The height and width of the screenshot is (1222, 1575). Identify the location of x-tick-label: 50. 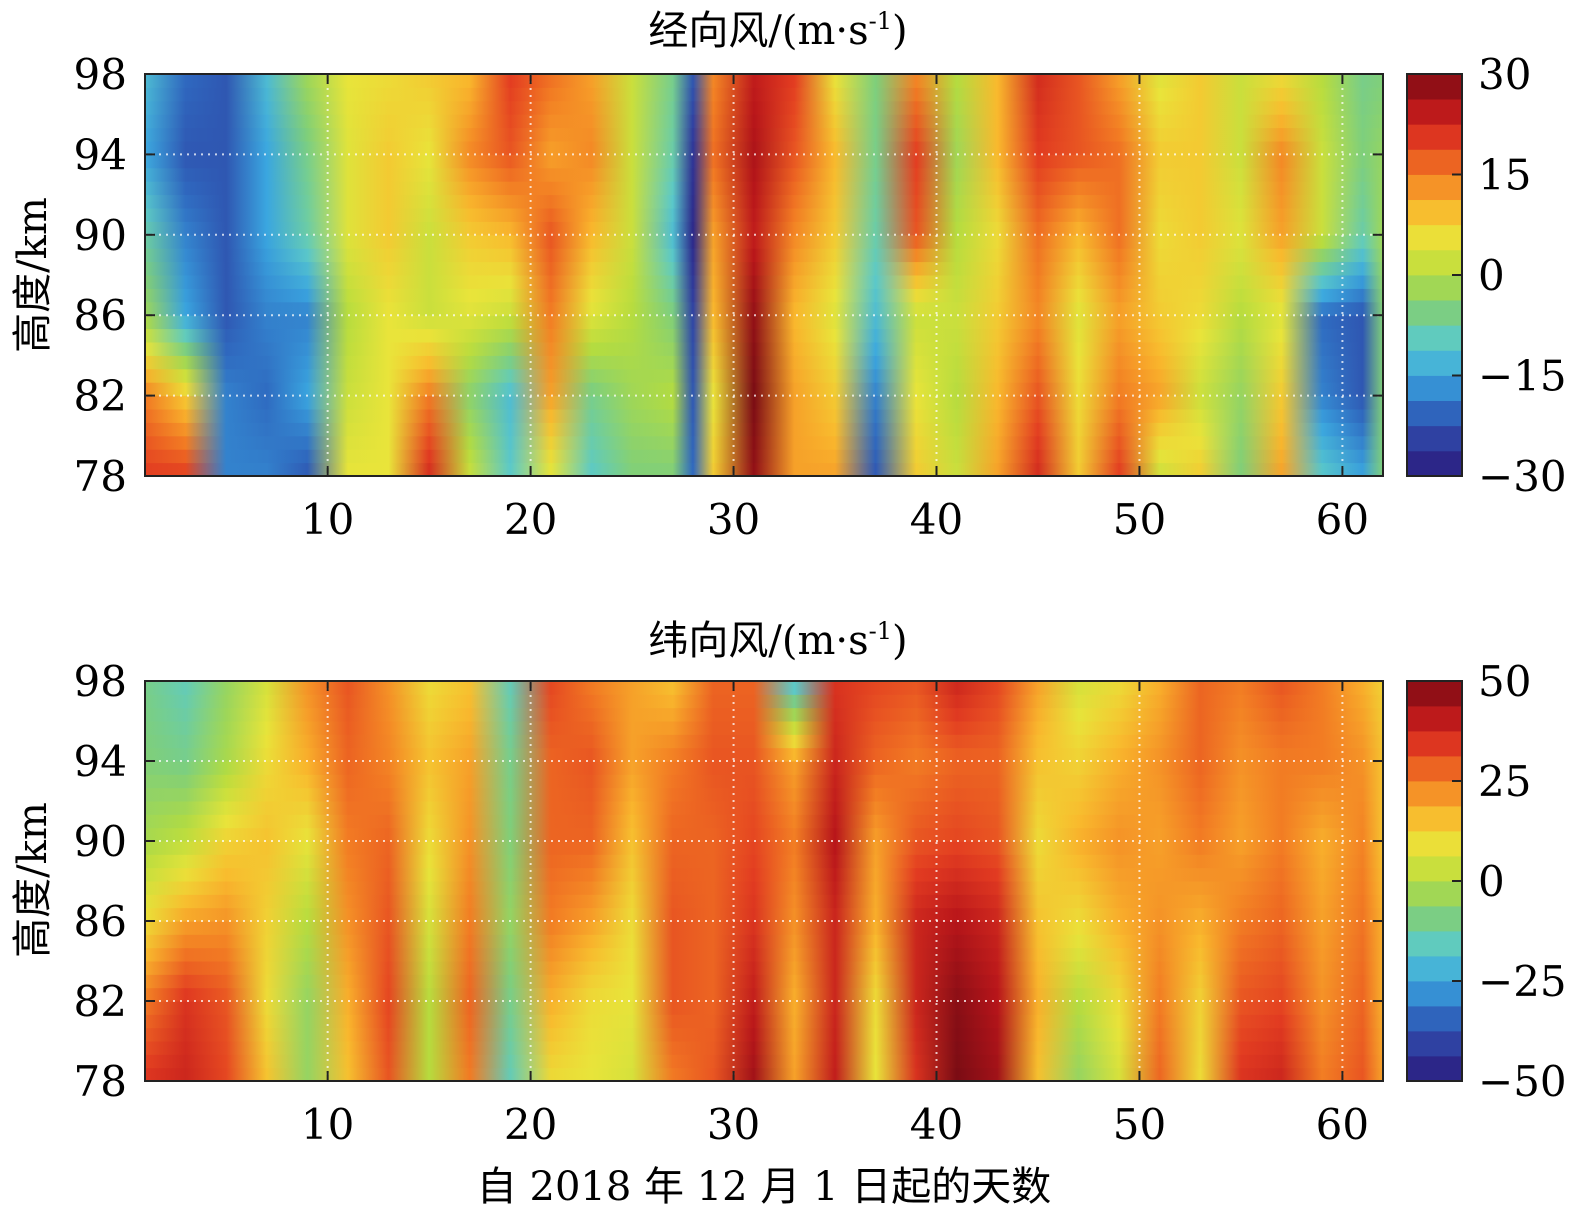
(1139, 1124).